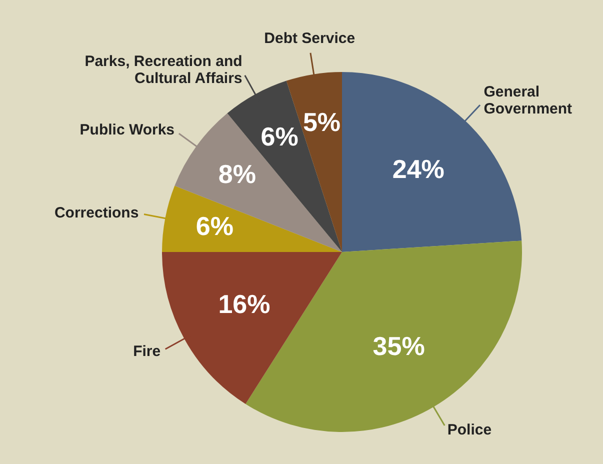 The image size is (603, 464). I want to click on data-label: 5%, so click(321, 122).